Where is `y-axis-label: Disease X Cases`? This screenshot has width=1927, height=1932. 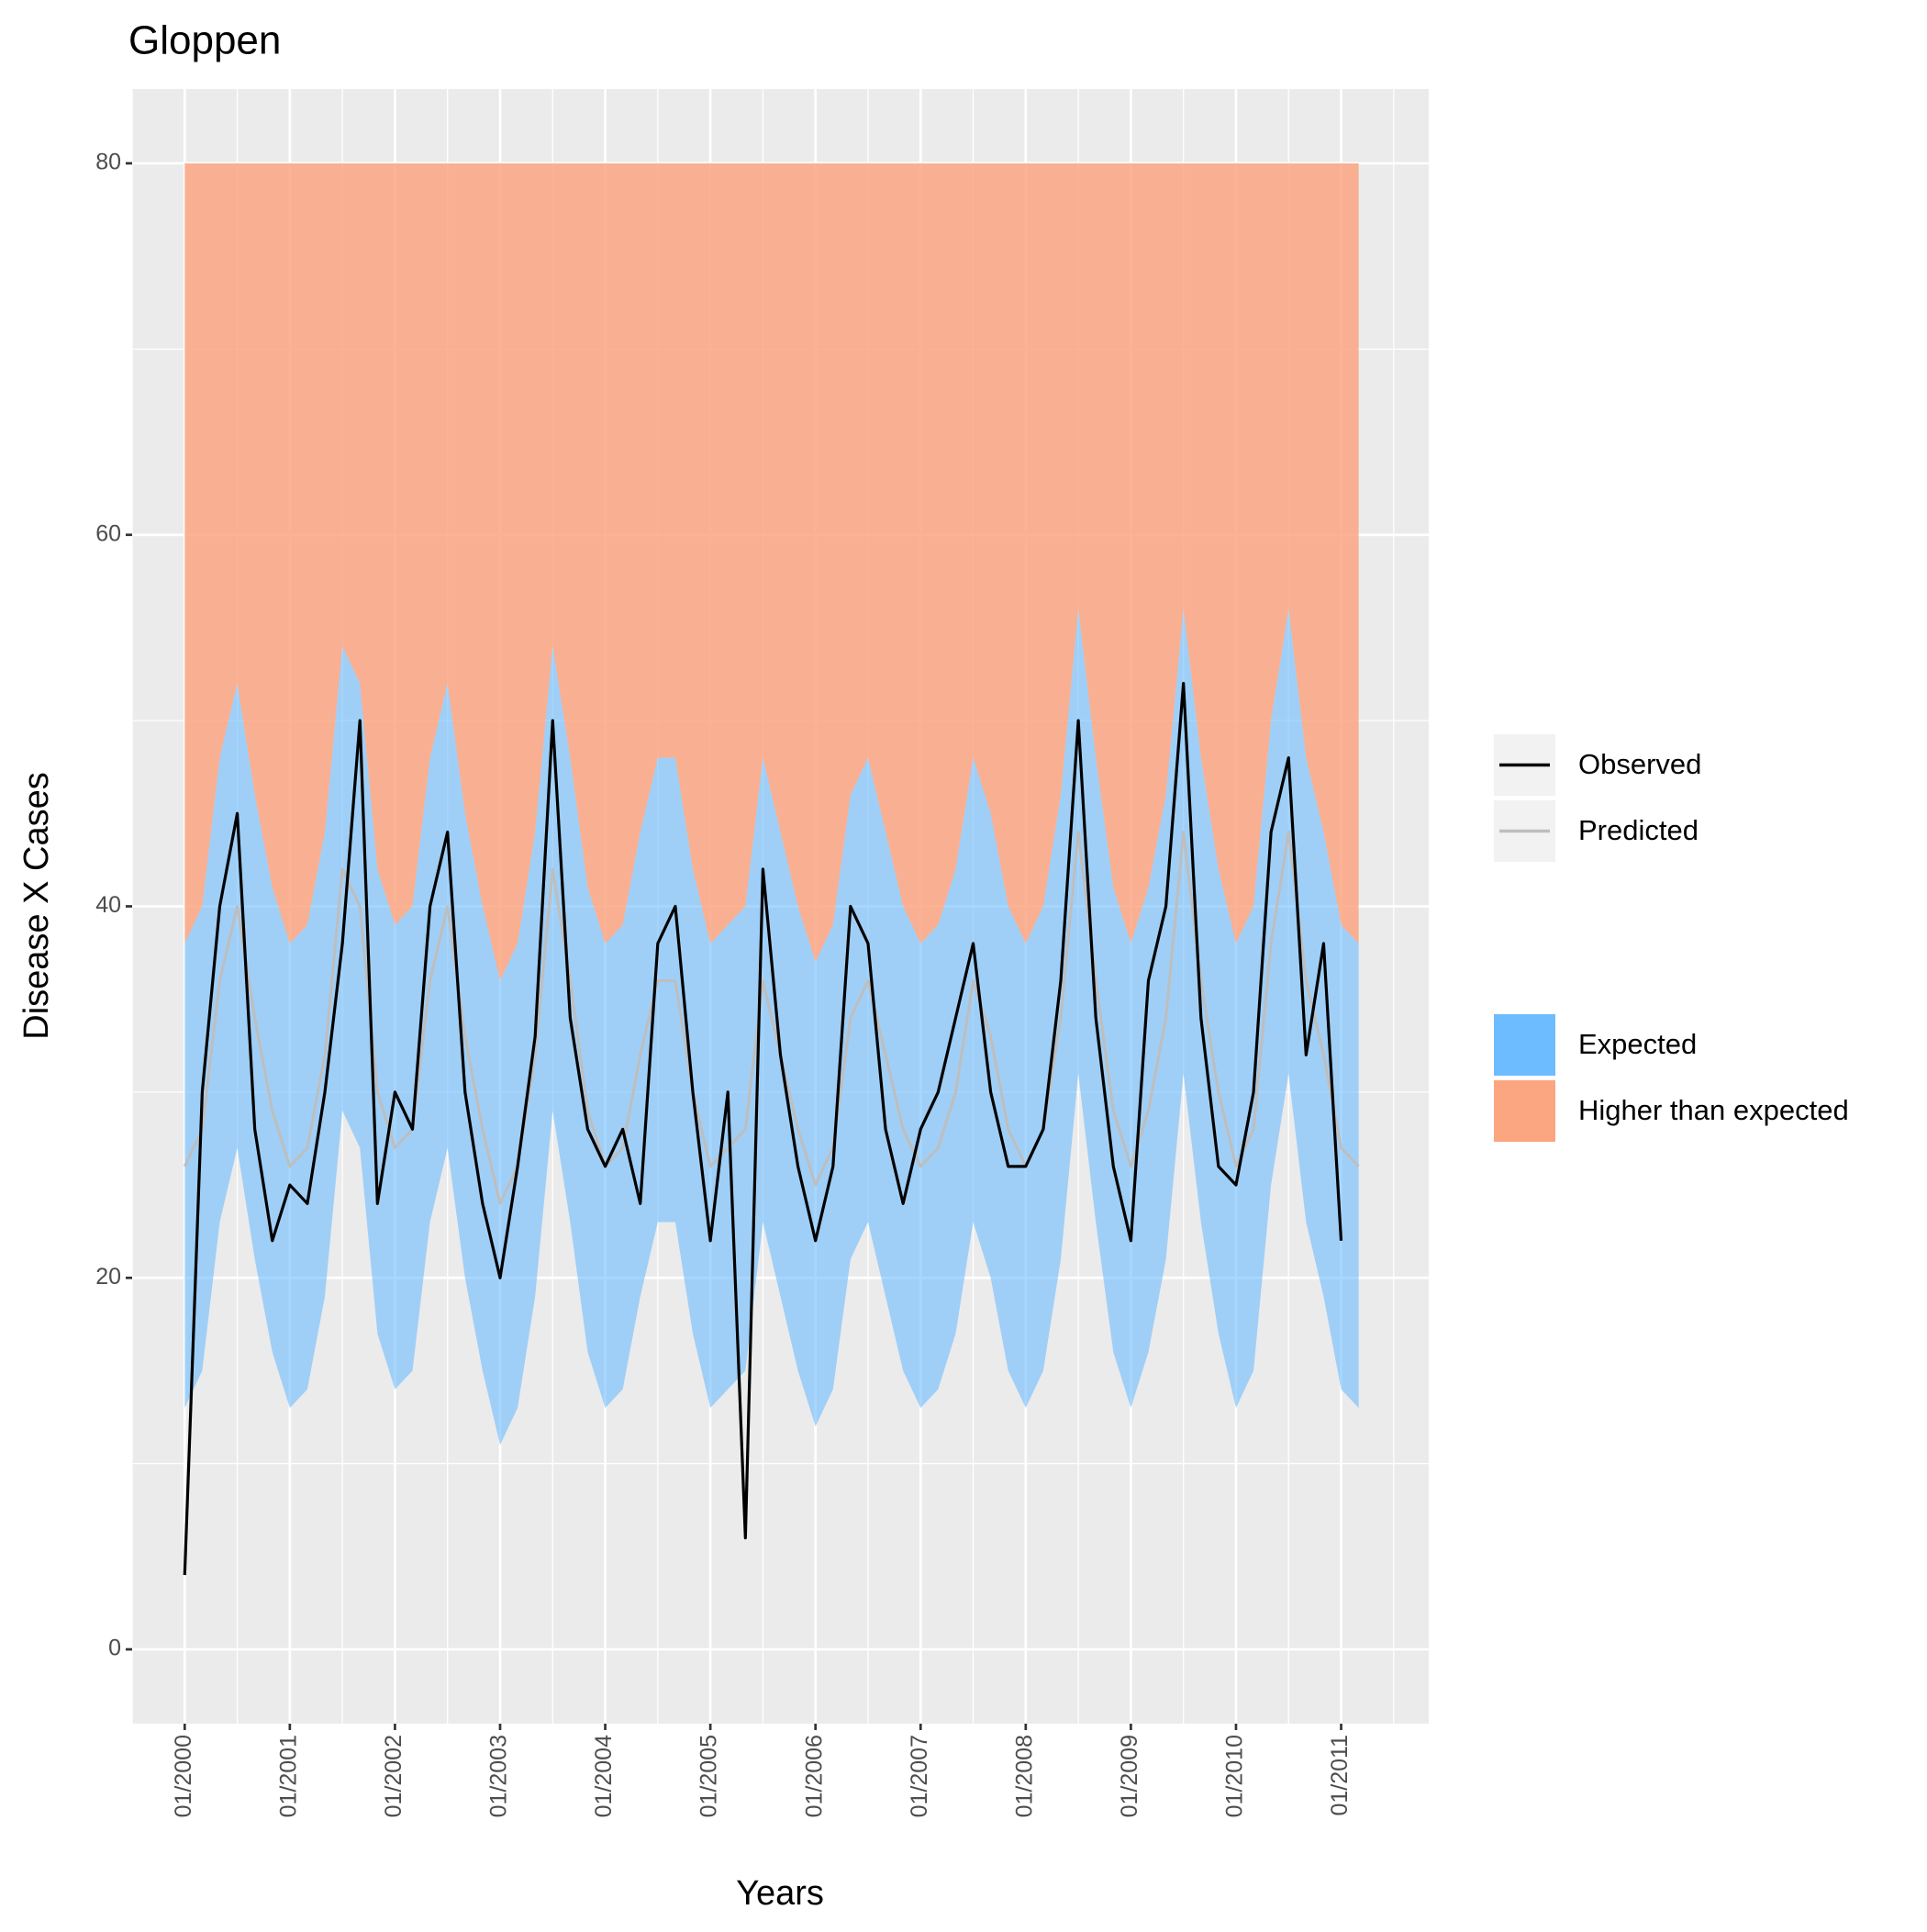
y-axis-label: Disease X Cases is located at coordinates (36, 905).